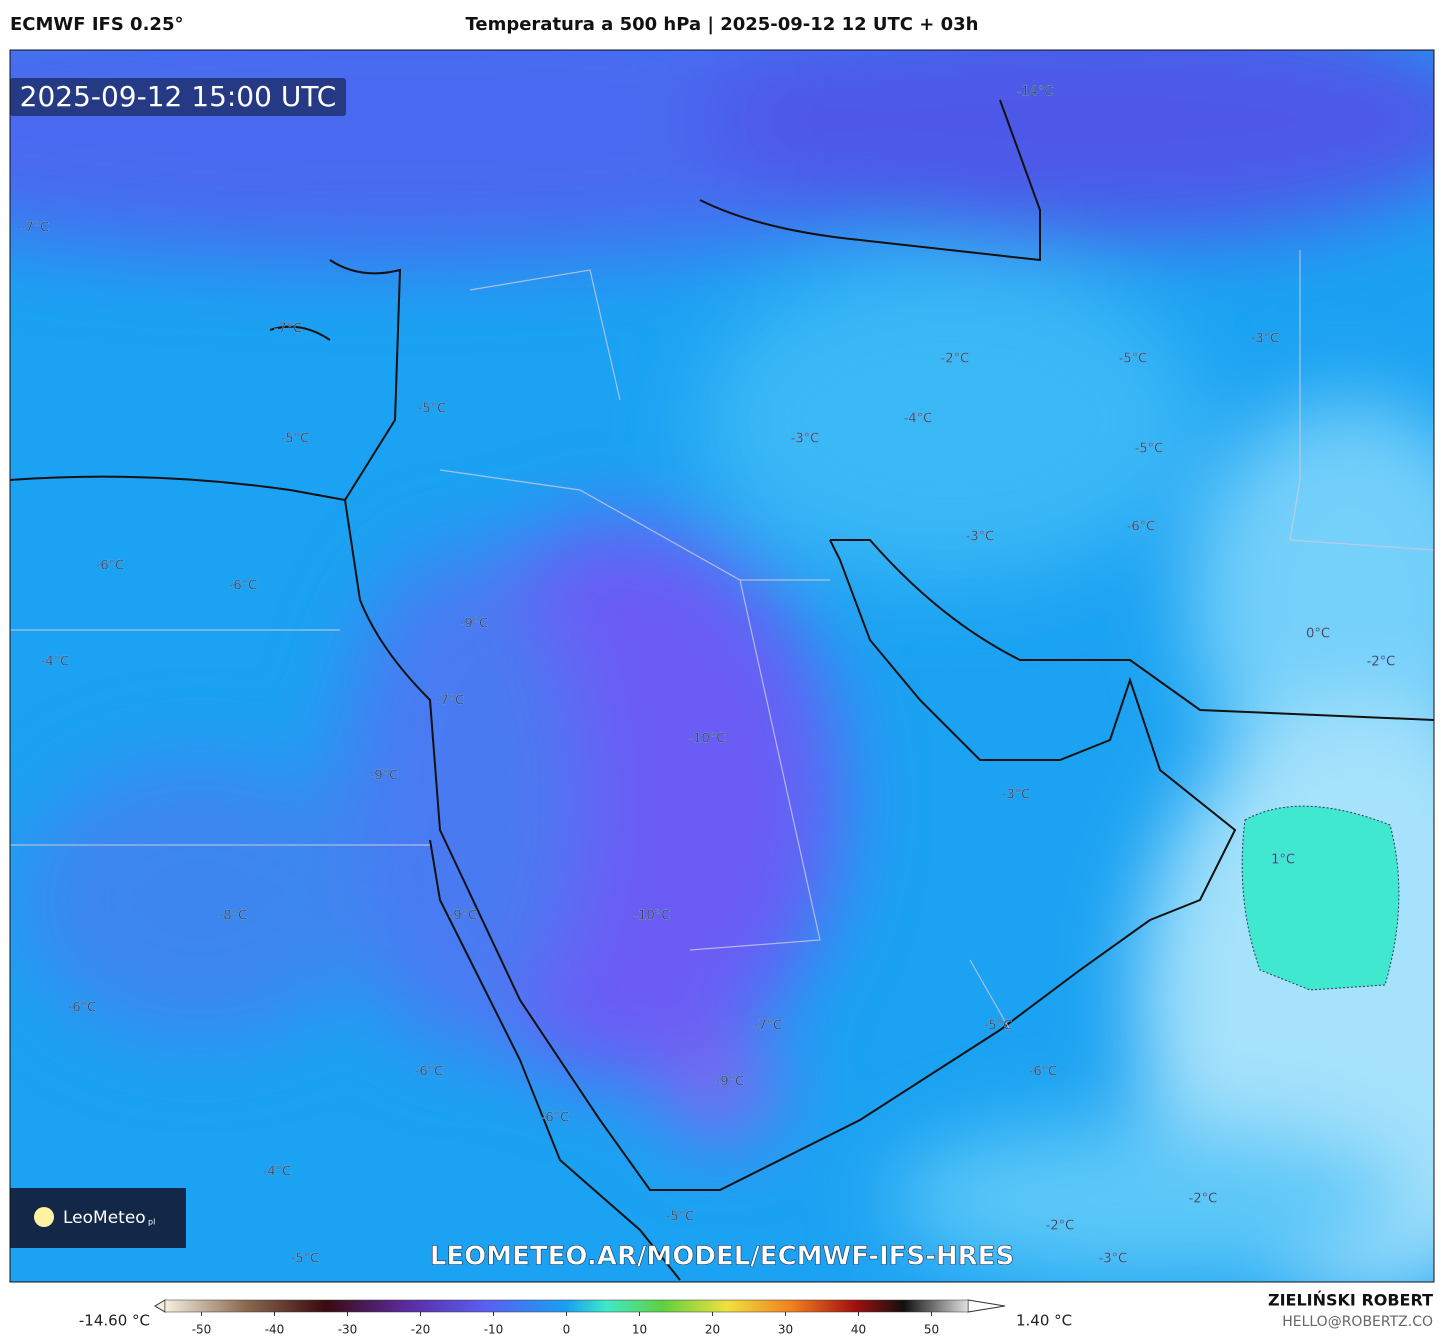  I want to click on contour-label: -8°C, so click(233, 916).